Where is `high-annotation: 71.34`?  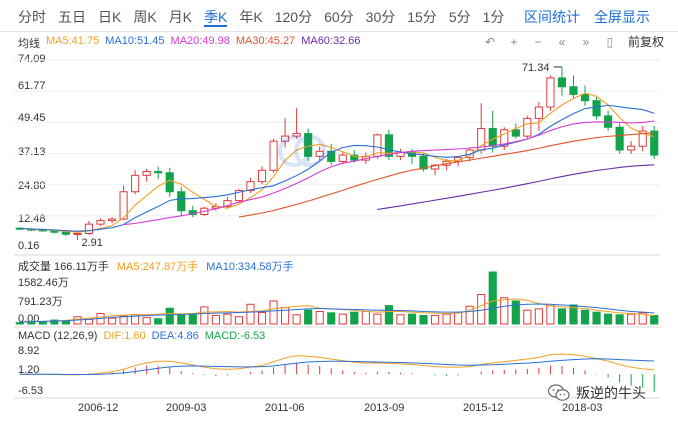 high-annotation: 71.34 is located at coordinates (536, 68).